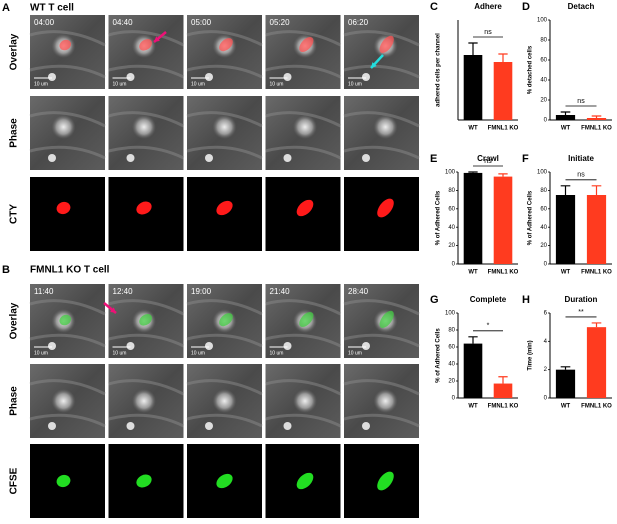 The image size is (617, 524). What do you see at coordinates (433, 159) in the screenshot?
I see `panel-letter: E` at bounding box center [433, 159].